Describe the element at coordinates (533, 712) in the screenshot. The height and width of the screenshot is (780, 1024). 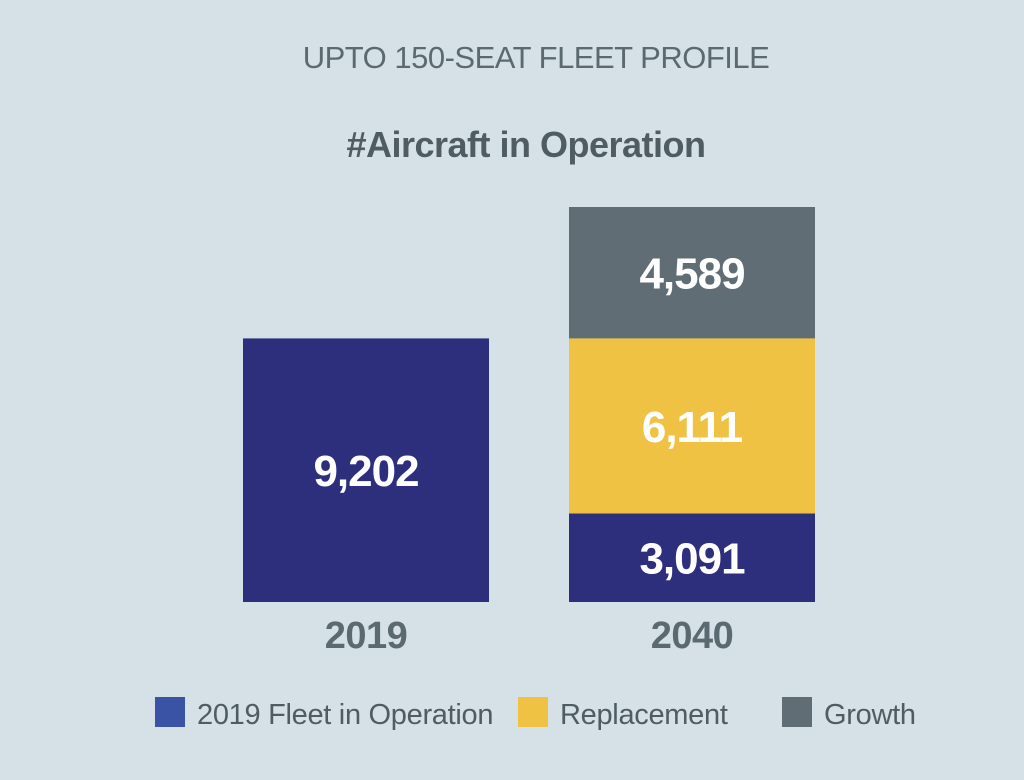
I see `legend-swatch-replacement` at that location.